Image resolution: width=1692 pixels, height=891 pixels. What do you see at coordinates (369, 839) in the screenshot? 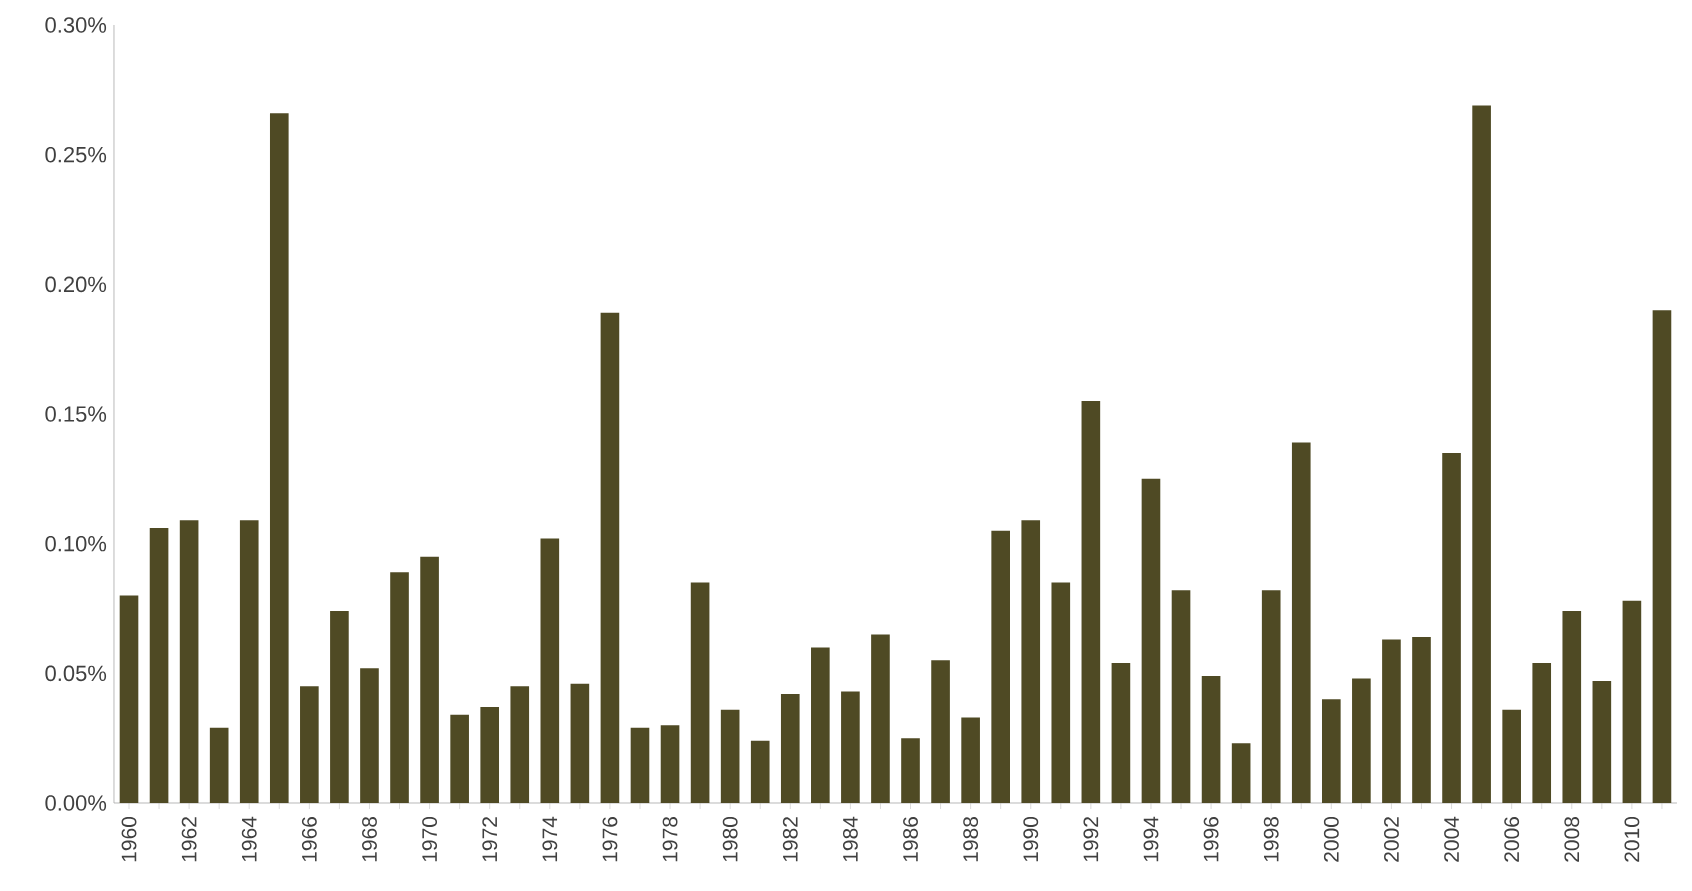
I see `x-tick-label: 1968` at bounding box center [369, 839].